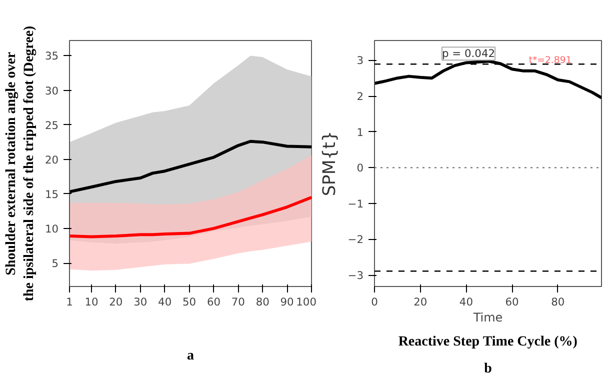 This screenshot has width=606, height=381. Describe the element at coordinates (487, 317) in the screenshot. I see `x-axis-title: Time` at that location.